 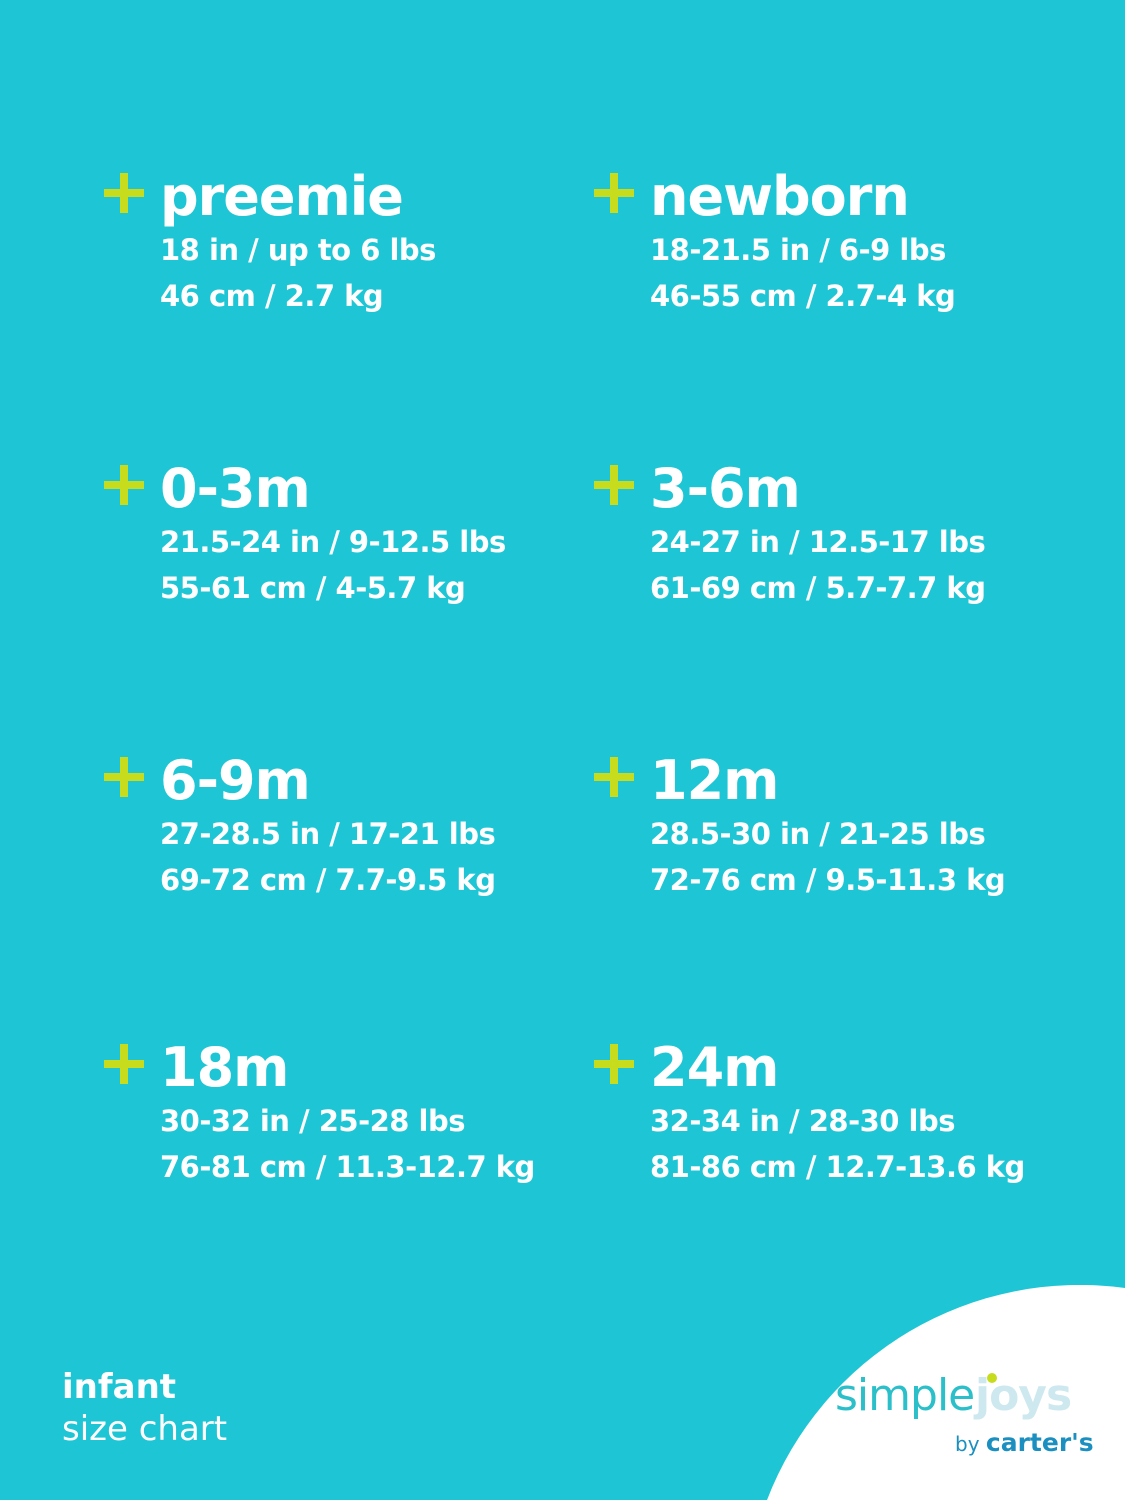 I want to click on size-name: 3-6m, so click(x=725, y=488).